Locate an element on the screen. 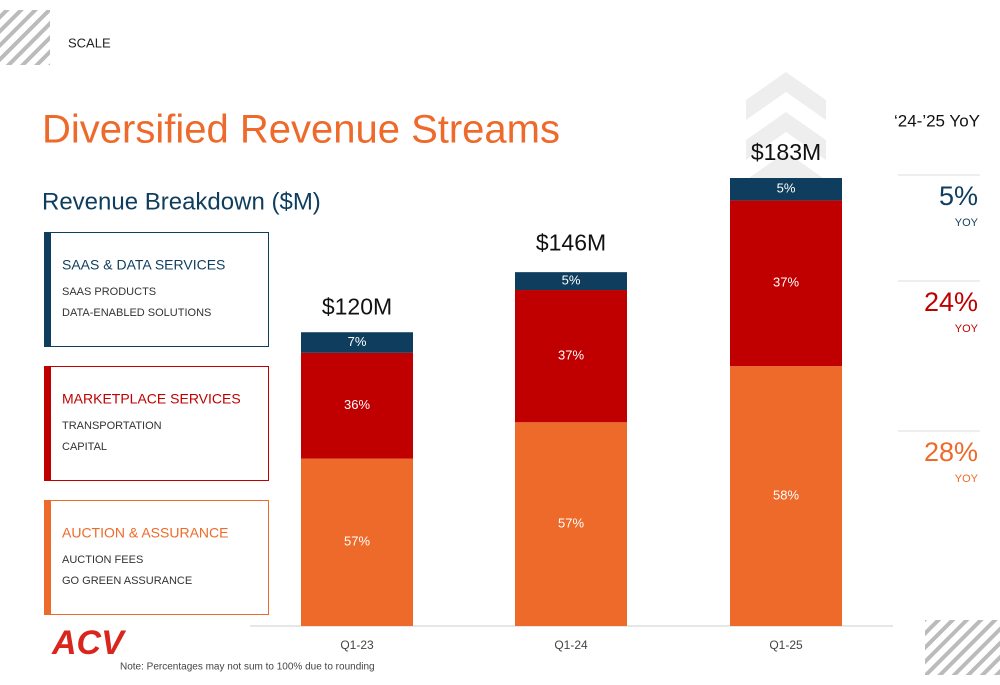  x-tick-label: Q1-24 is located at coordinates (571, 645).